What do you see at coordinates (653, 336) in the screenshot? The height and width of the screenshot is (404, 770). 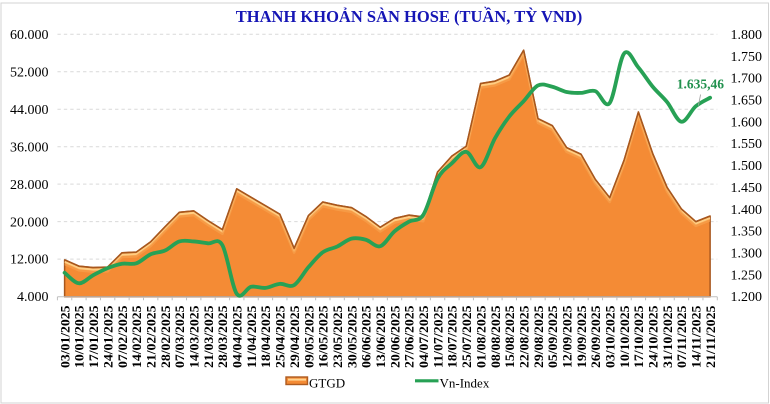 I see `svg-text: 24/10/2025` at bounding box center [653, 336].